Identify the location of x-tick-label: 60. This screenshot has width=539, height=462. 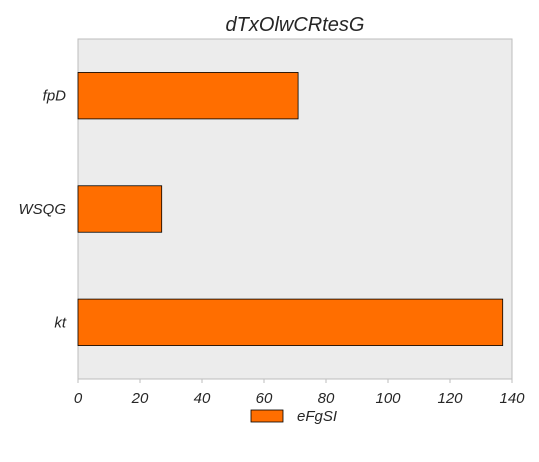
(264, 398).